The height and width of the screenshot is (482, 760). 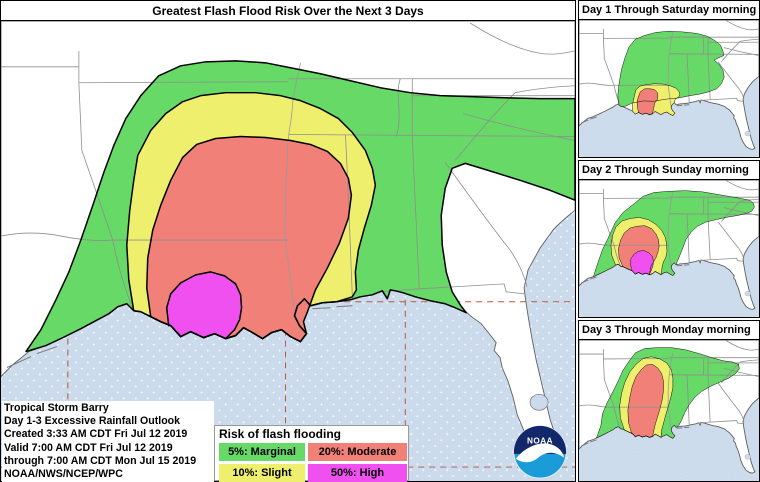 What do you see at coordinates (63, 474) in the screenshot?
I see `info-line: NOAA/NWS/NCEP/WPC` at bounding box center [63, 474].